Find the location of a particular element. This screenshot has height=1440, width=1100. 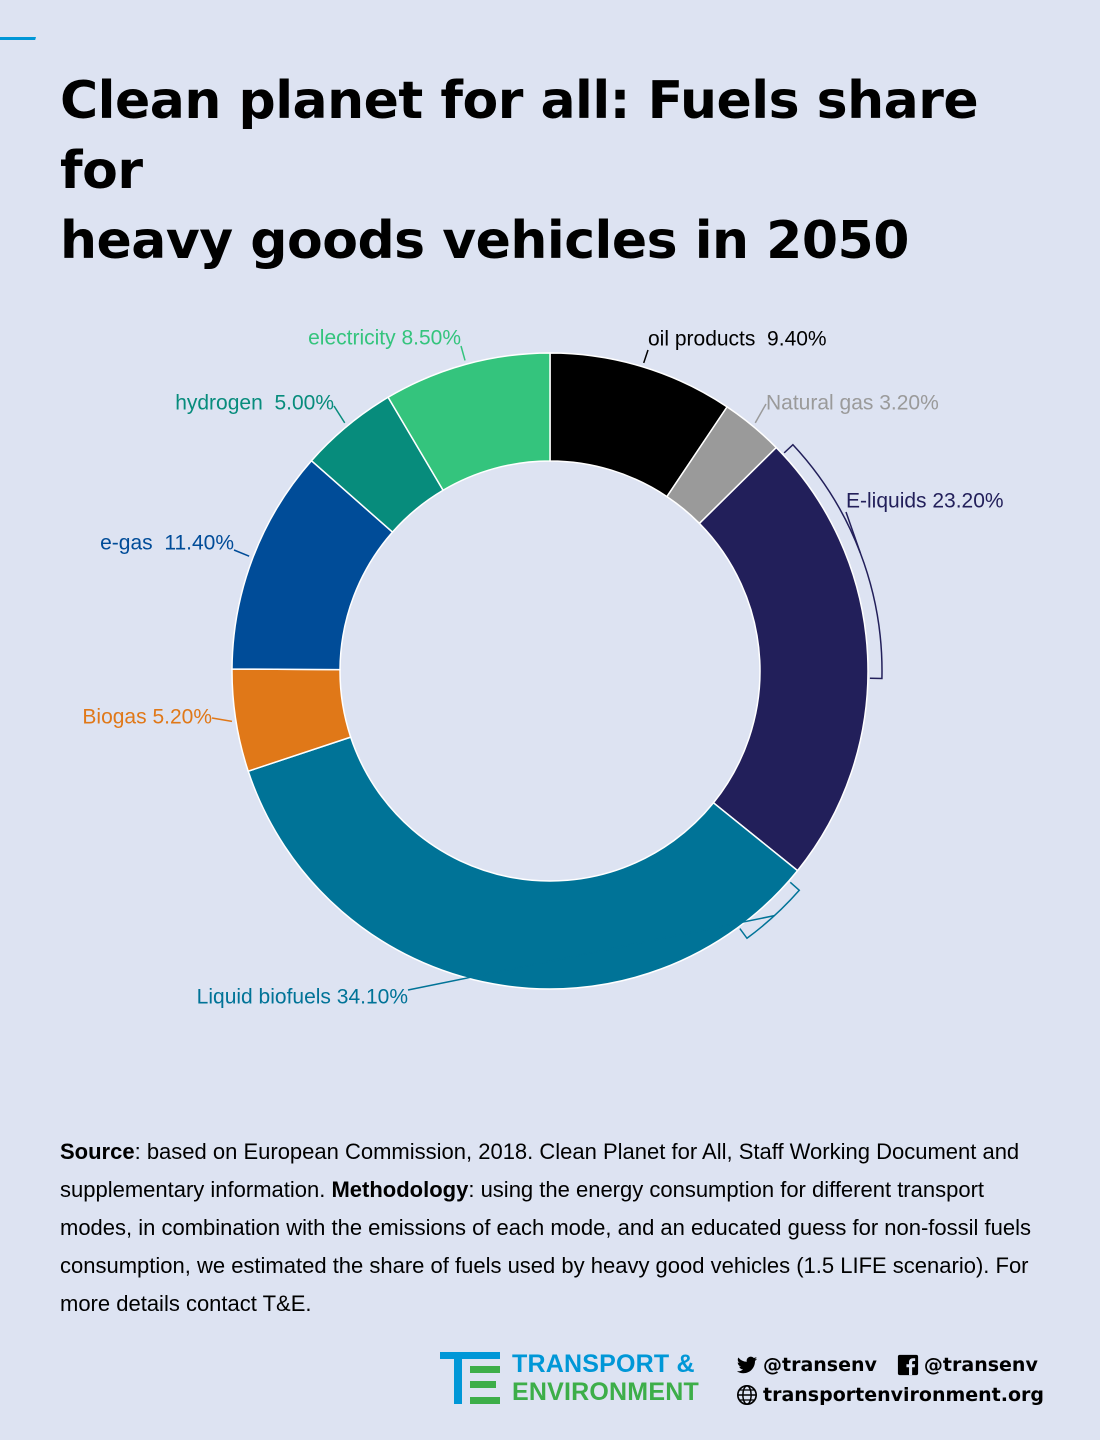

slice-label-6: hydrogen 5.00% is located at coordinates (254, 403).